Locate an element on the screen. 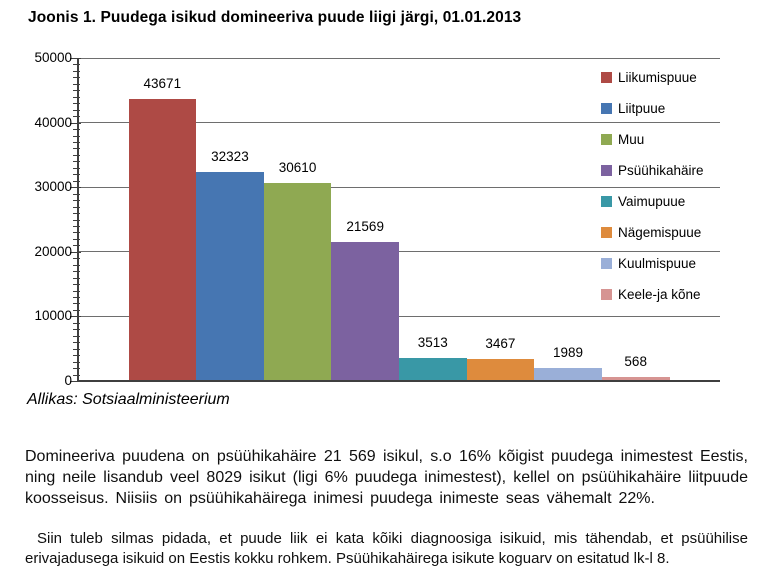 The height and width of the screenshot is (577, 773). legend-label: Liitpuue is located at coordinates (642, 108).